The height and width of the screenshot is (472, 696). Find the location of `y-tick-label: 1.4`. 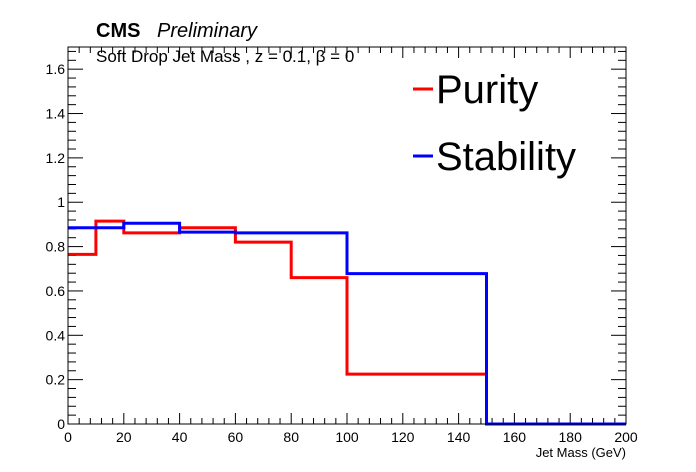

y-tick-label: 1.4 is located at coordinates (56, 114).